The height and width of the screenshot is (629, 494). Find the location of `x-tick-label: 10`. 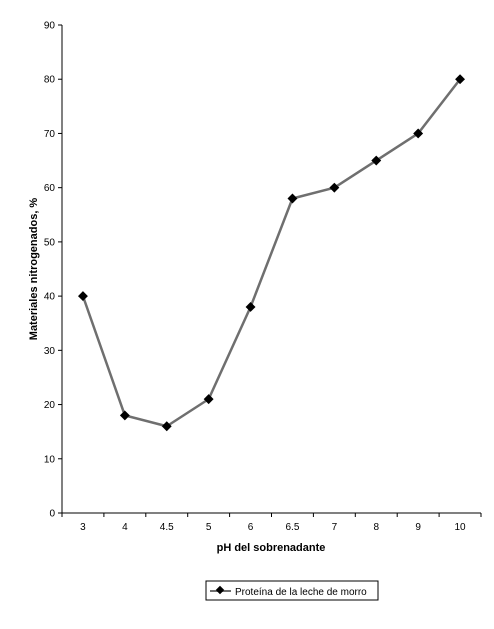

x-tick-label: 10 is located at coordinates (460, 527).